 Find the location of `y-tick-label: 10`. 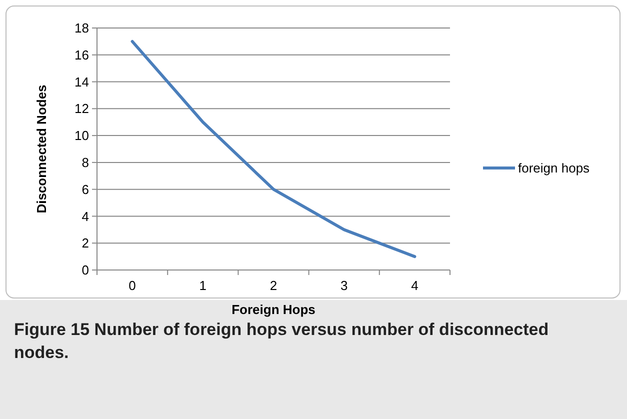

y-tick-label: 10 is located at coordinates (81, 136).